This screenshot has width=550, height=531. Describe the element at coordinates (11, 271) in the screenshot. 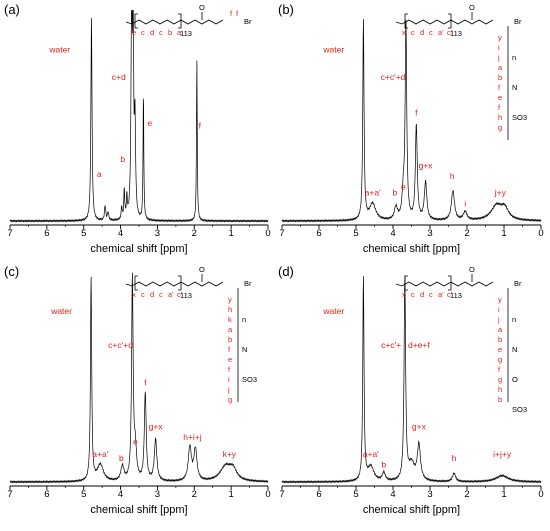

I see `panel-label: (c)` at that location.